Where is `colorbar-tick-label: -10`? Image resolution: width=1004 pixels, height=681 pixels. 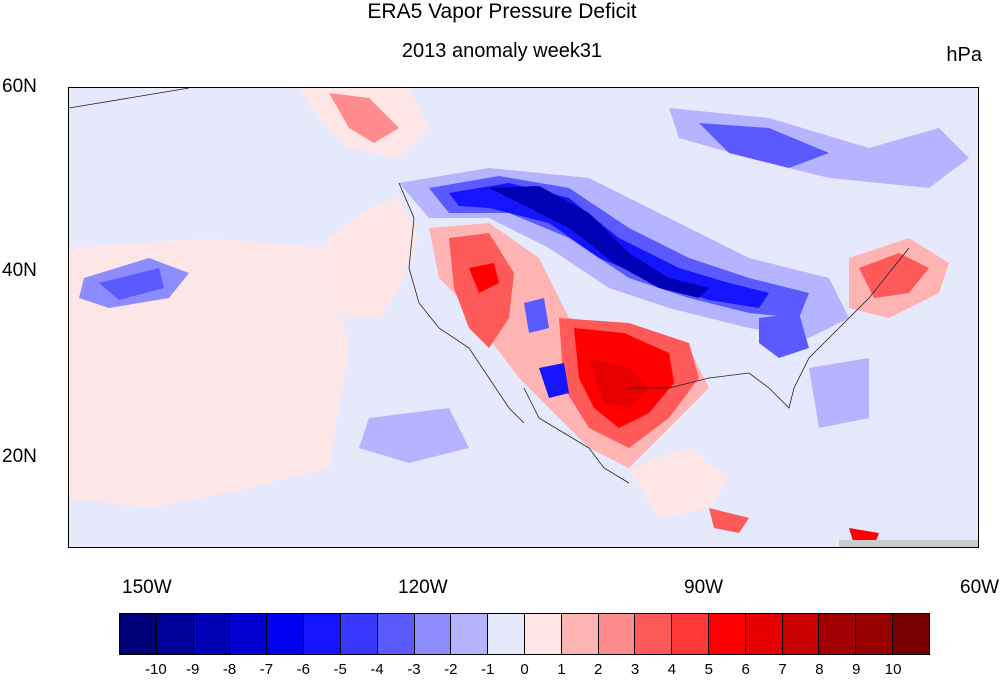
colorbar-tick-label: -10 is located at coordinates (156, 669).